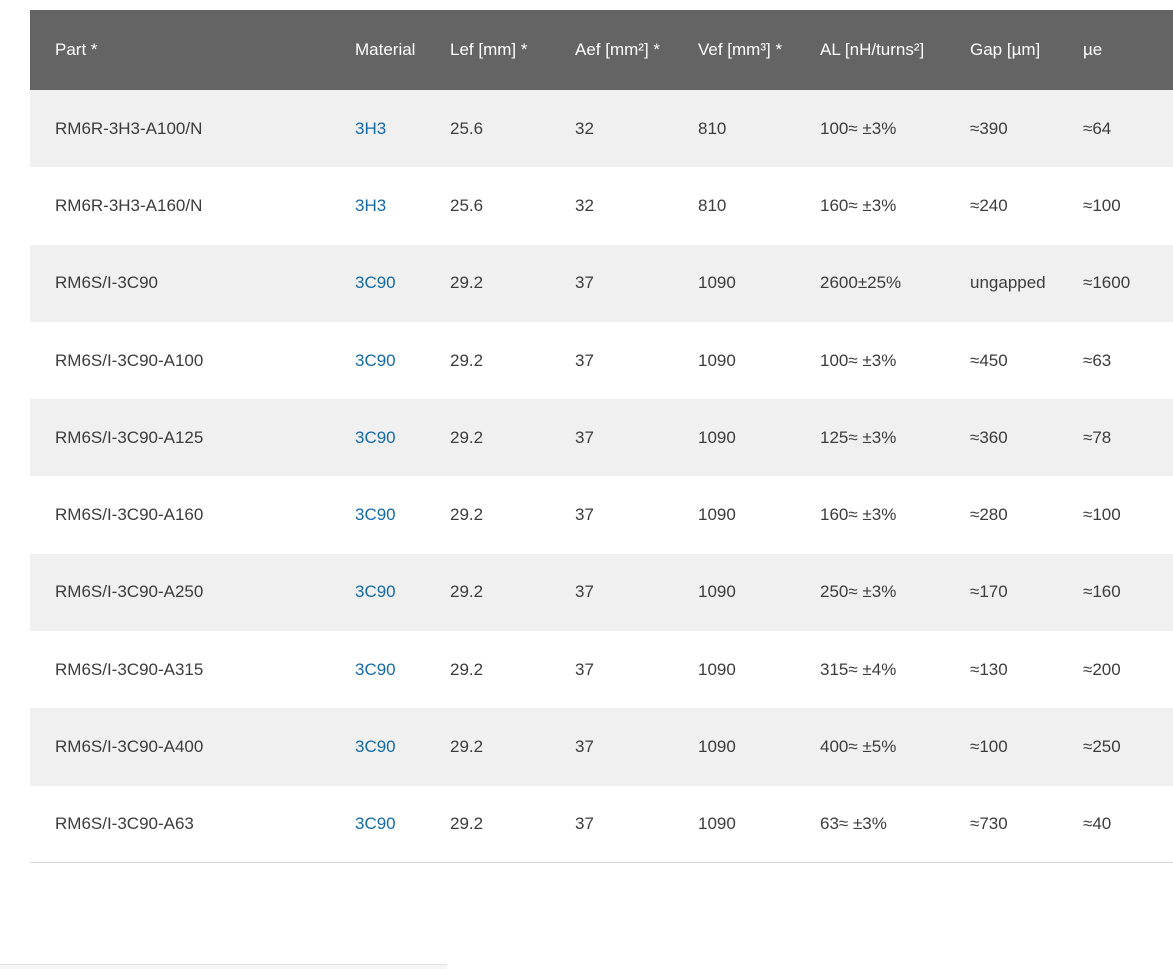 The width and height of the screenshot is (1173, 969). Describe the element at coordinates (989, 747) in the screenshot. I see `cell-gap: ≈100` at that location.